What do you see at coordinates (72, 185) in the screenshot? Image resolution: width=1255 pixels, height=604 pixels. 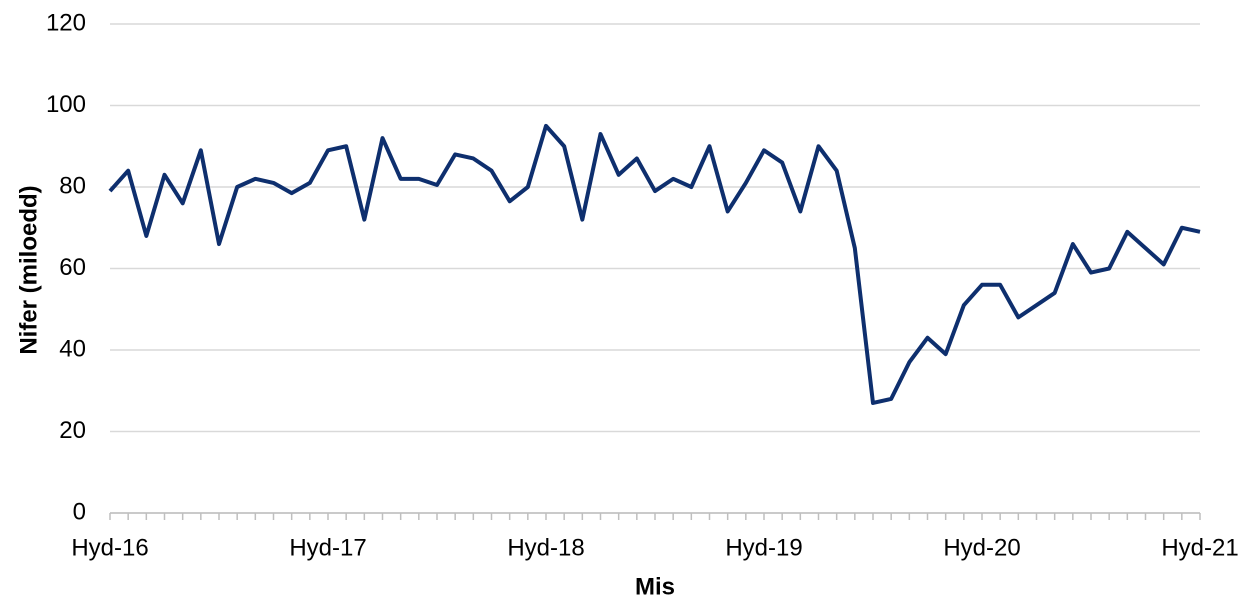 I see `y-tick-label: 80` at bounding box center [72, 185].